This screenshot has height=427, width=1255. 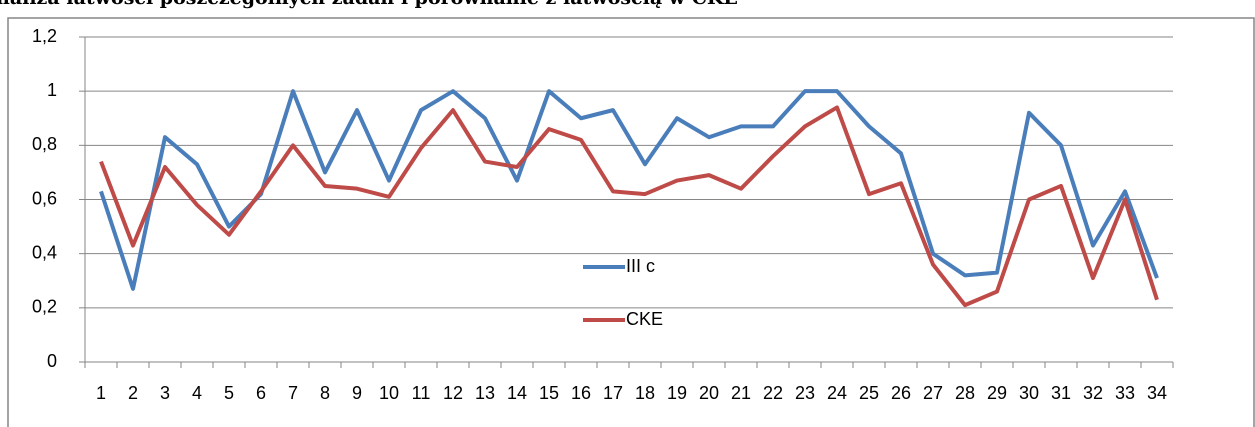 What do you see at coordinates (773, 393) in the screenshot?
I see `x-tick-label: 22` at bounding box center [773, 393].